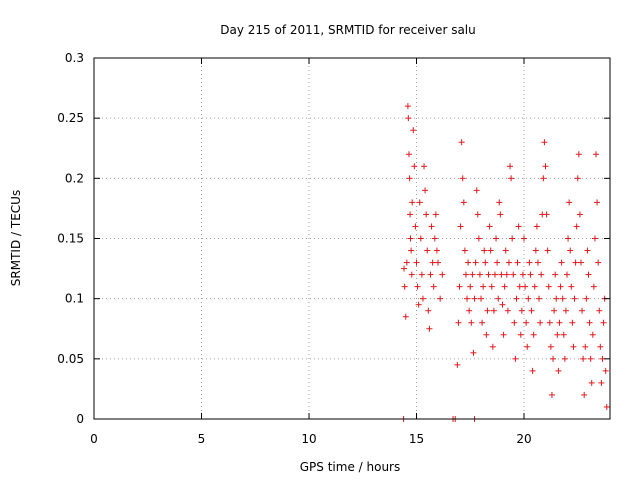 This screenshot has width=640, height=485. What do you see at coordinates (94, 439) in the screenshot?
I see `x-tick-label: 0` at bounding box center [94, 439].